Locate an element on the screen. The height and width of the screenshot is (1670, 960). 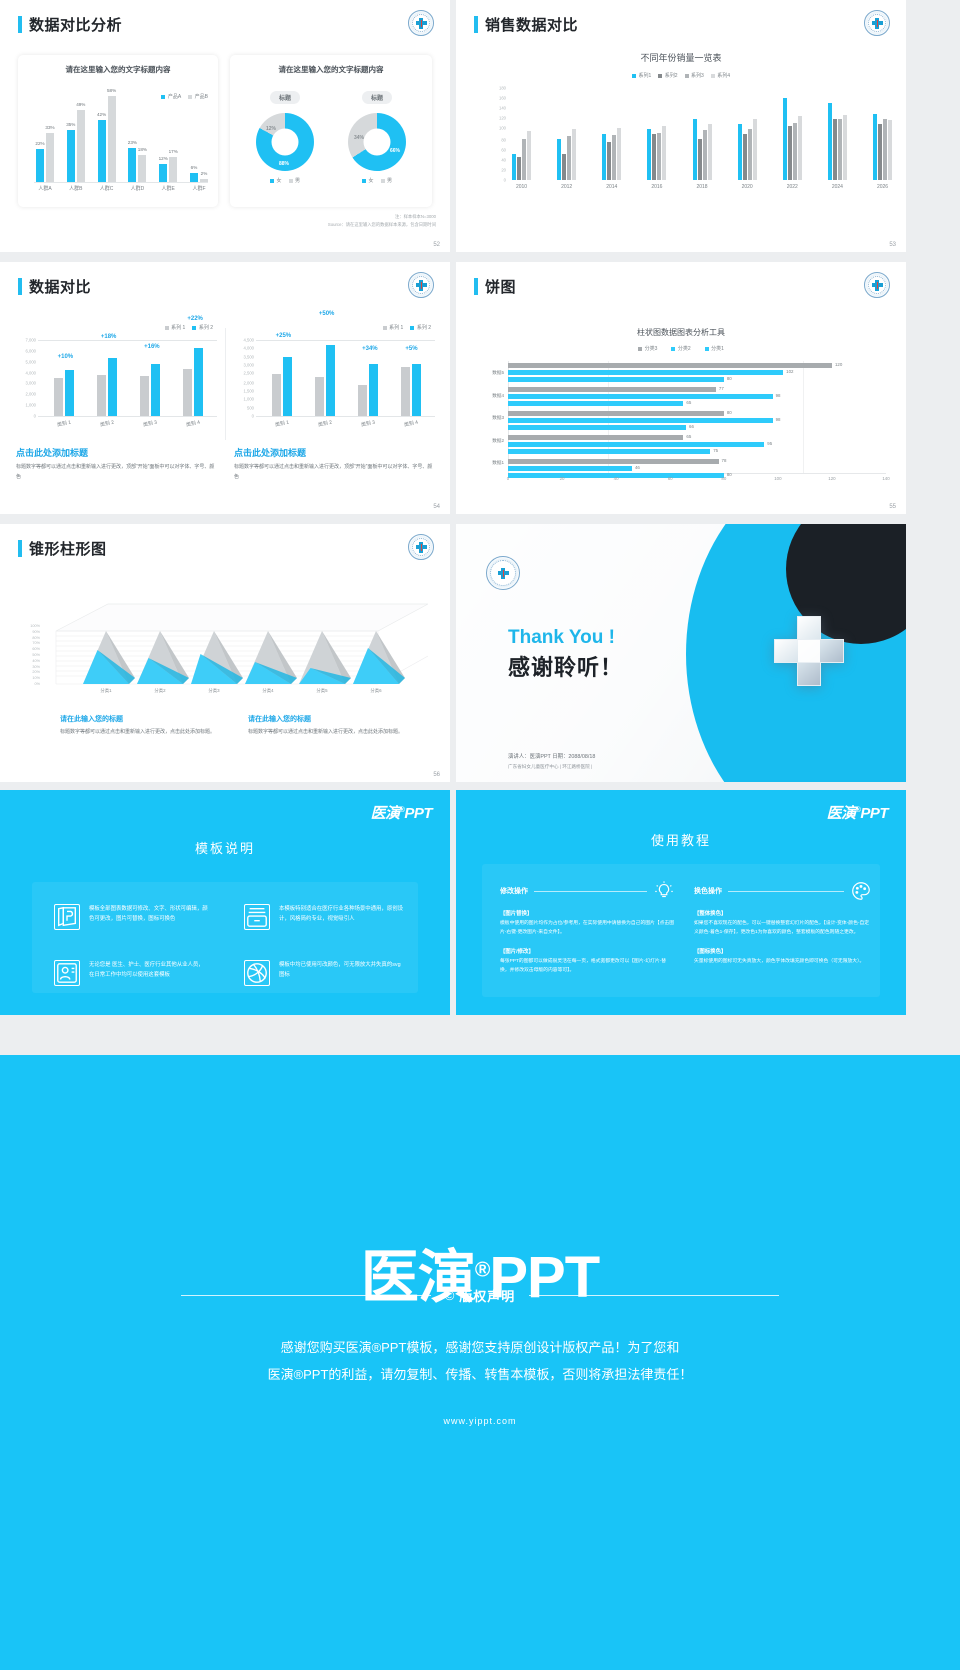
hbar-row: 98 is located at coordinates (697, 420).